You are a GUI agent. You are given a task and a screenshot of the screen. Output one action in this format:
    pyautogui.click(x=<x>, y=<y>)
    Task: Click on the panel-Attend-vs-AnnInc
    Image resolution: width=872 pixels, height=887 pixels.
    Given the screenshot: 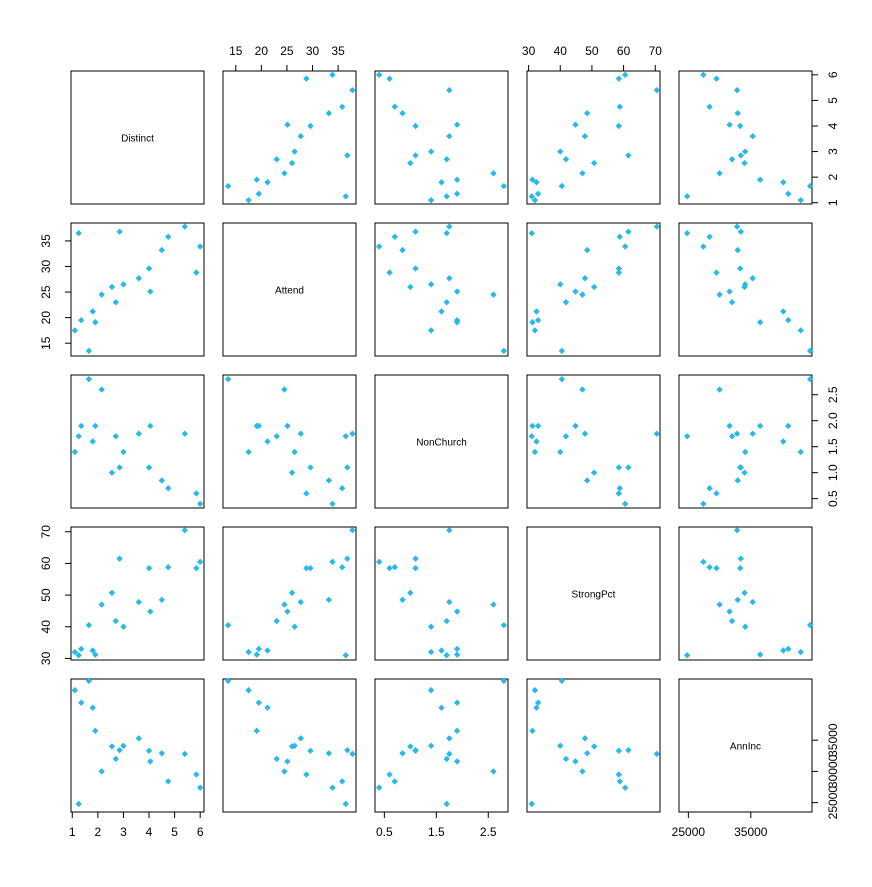 What is the action you would take?
    pyautogui.click(x=745, y=289)
    